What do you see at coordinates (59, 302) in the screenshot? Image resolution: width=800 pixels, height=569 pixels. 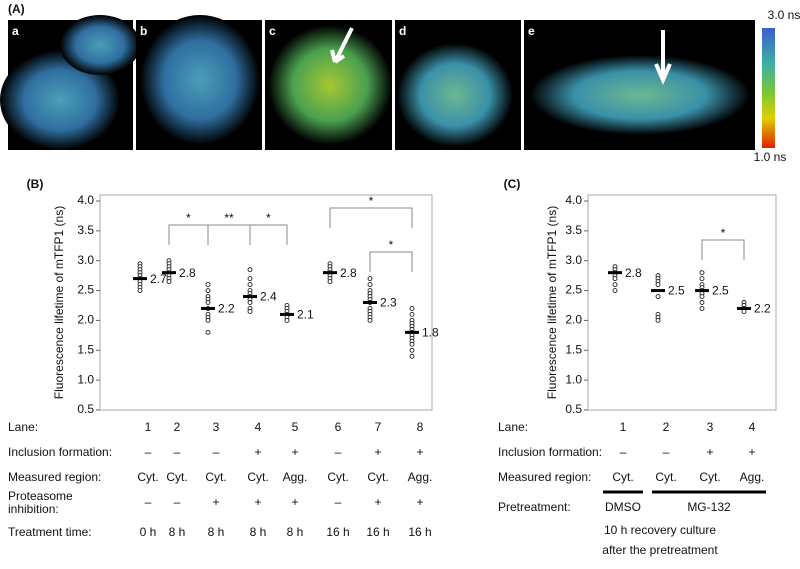 I see `y-axis-label: Fluorescence lifetime of mTFP1 (ns)` at bounding box center [59, 302].